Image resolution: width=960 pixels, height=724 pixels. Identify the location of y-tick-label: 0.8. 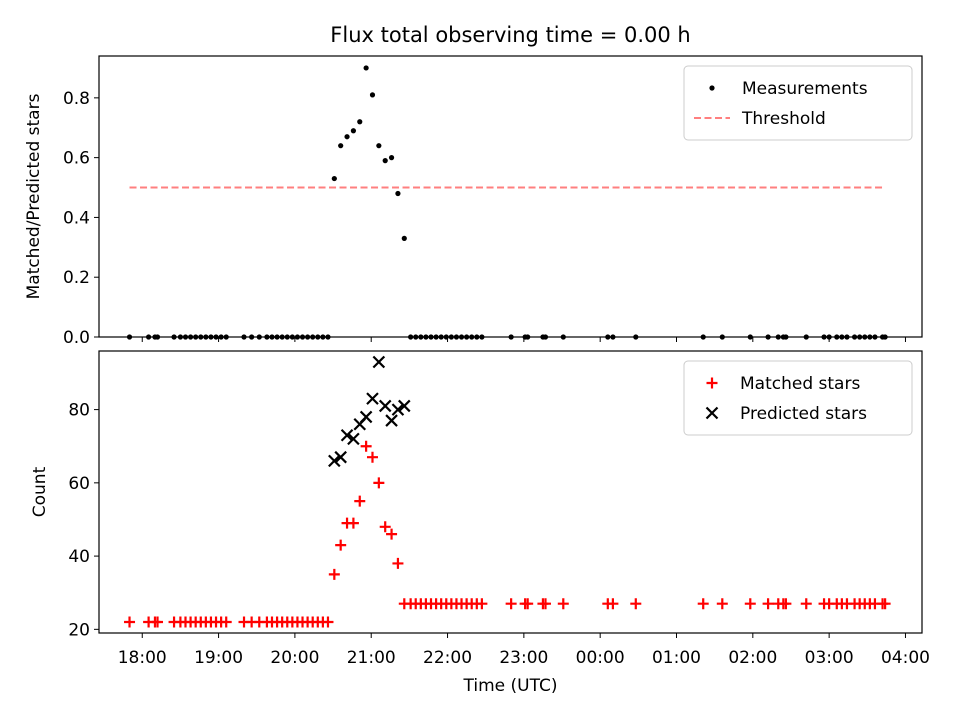
(76, 99).